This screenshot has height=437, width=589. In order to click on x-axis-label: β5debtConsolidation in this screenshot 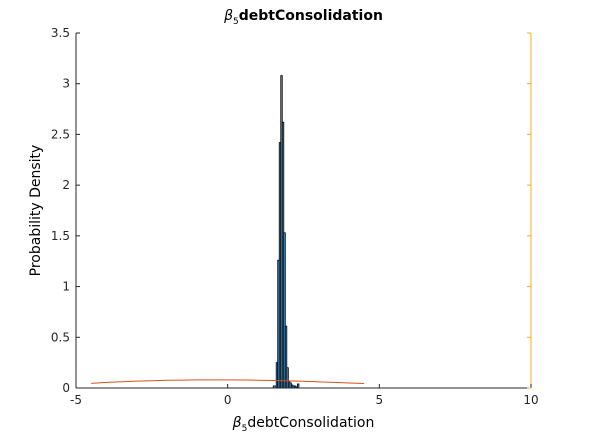, I will do `click(303, 424)`.